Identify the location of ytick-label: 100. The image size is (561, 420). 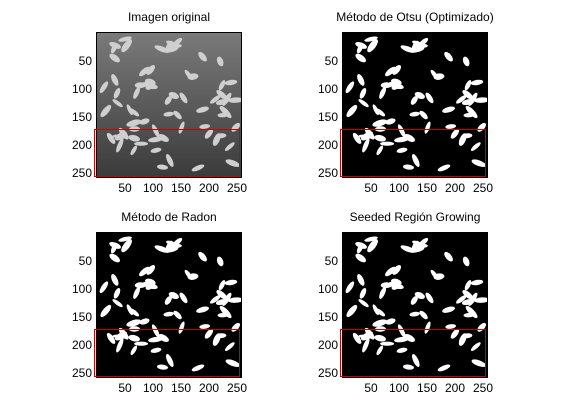
(81, 89).